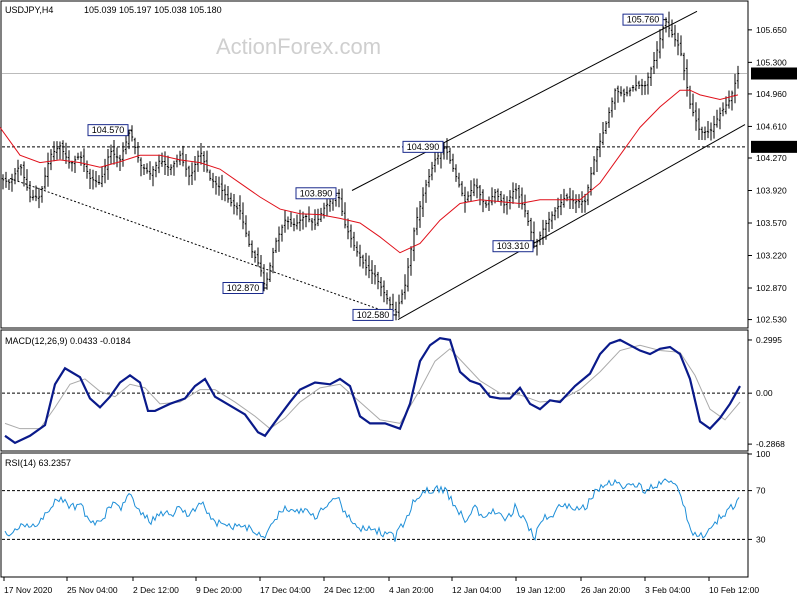  What do you see at coordinates (771, 191) in the screenshot?
I see `price-axis-label: 103.920` at bounding box center [771, 191].